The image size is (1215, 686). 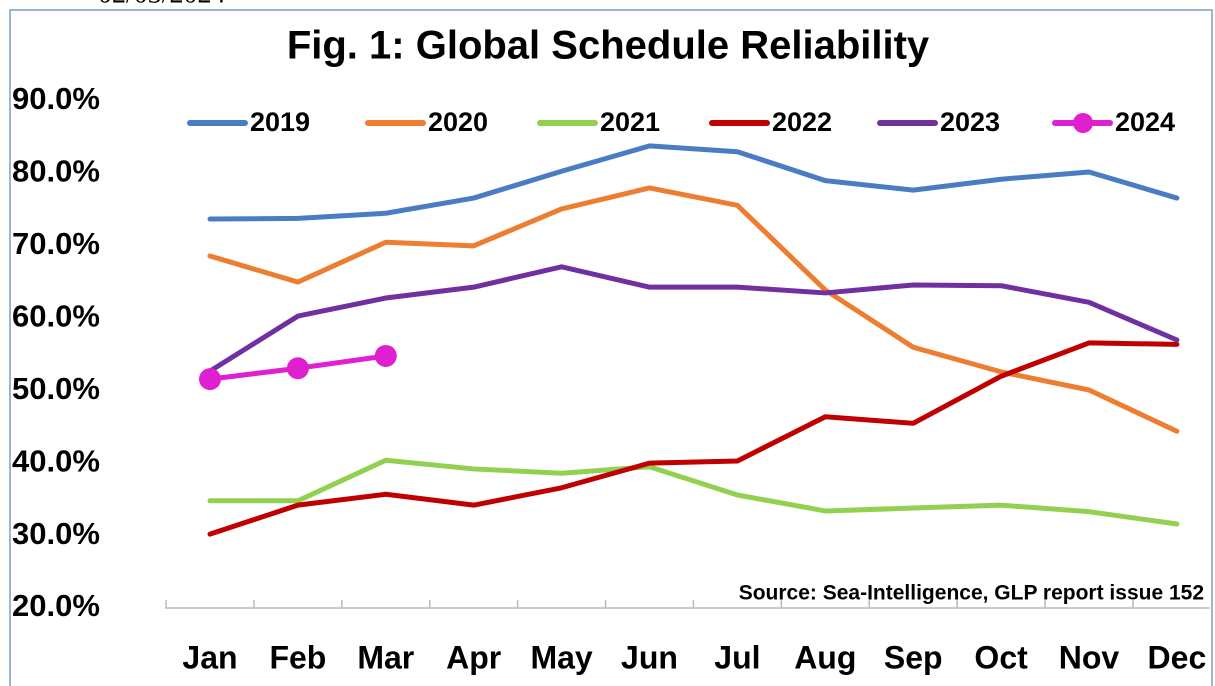 What do you see at coordinates (473, 657) in the screenshot?
I see `x-tick-label: Apr` at bounding box center [473, 657].